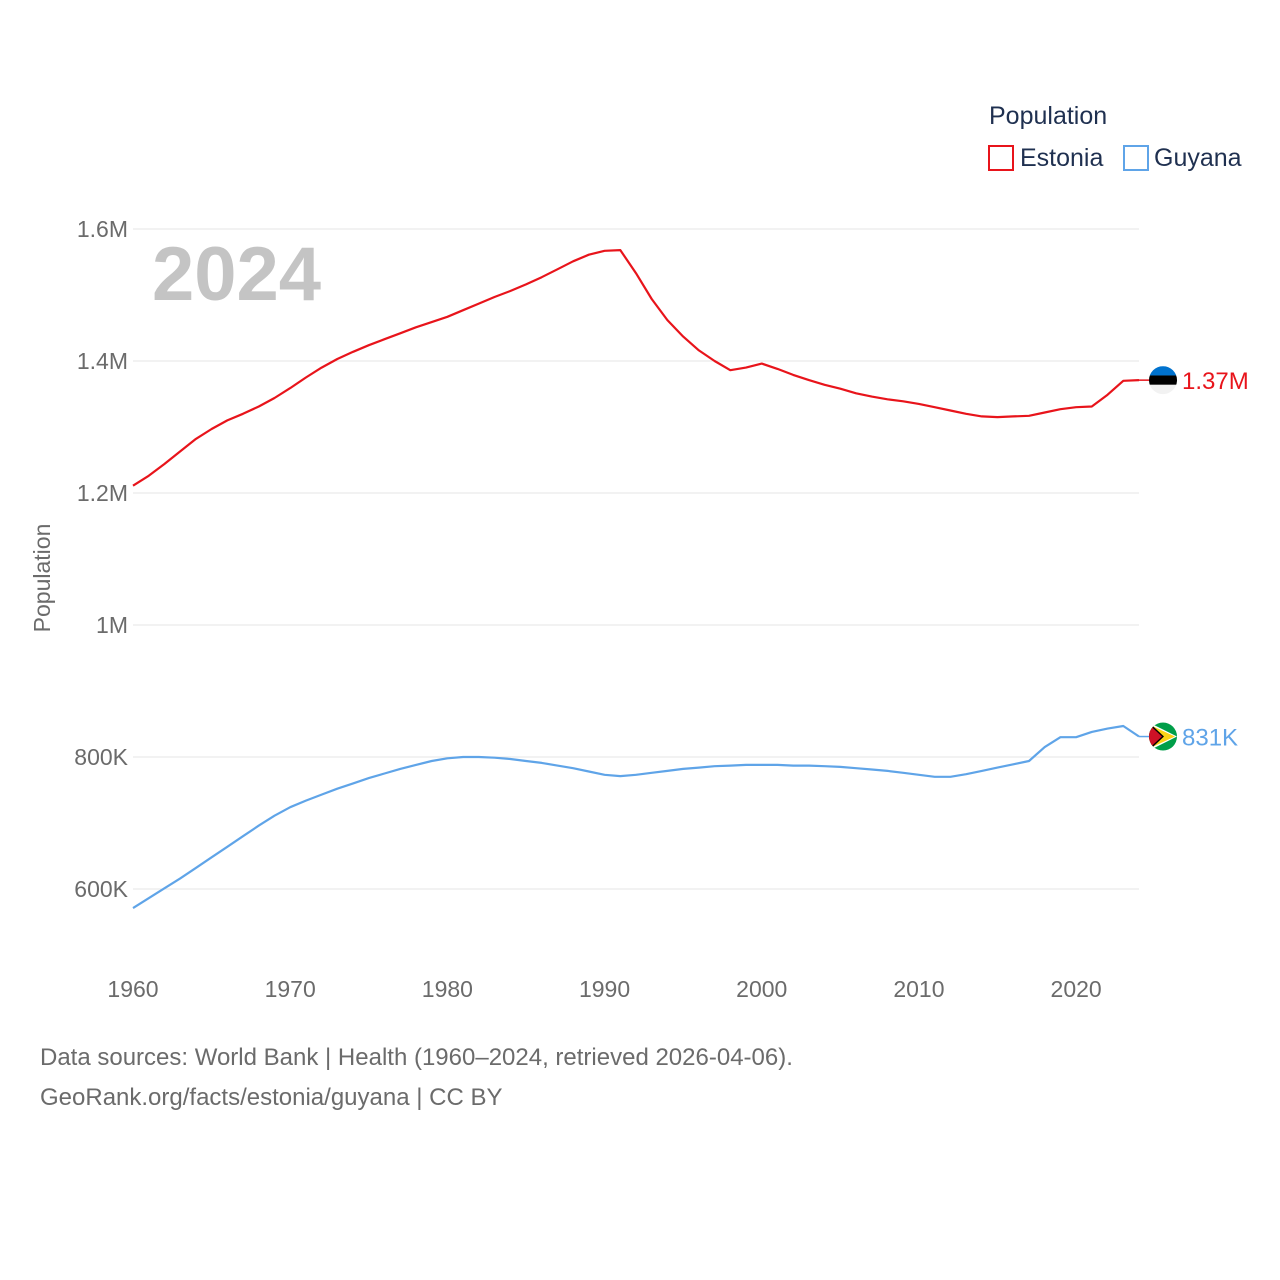  Describe the element at coordinates (1048, 116) in the screenshot. I see `legend-title: Population` at that location.